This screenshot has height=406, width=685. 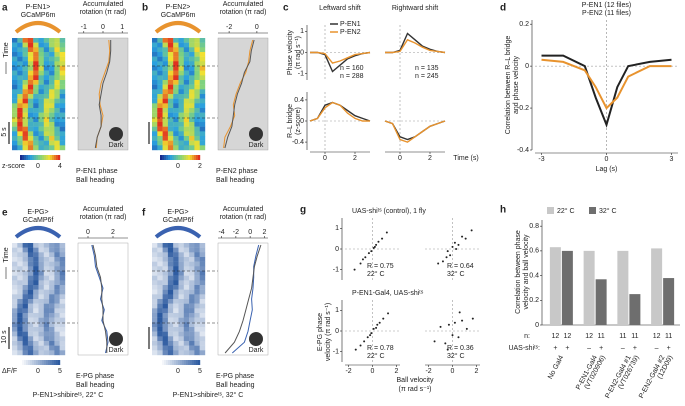 I want to click on x-tick-label: 1, so click(x=122, y=27).